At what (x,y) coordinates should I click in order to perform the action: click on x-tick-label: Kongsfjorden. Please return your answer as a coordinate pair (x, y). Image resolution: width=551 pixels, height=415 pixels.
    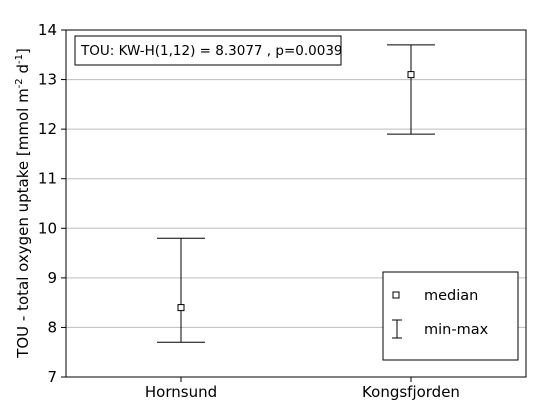
    Looking at the image, I should click on (411, 392).